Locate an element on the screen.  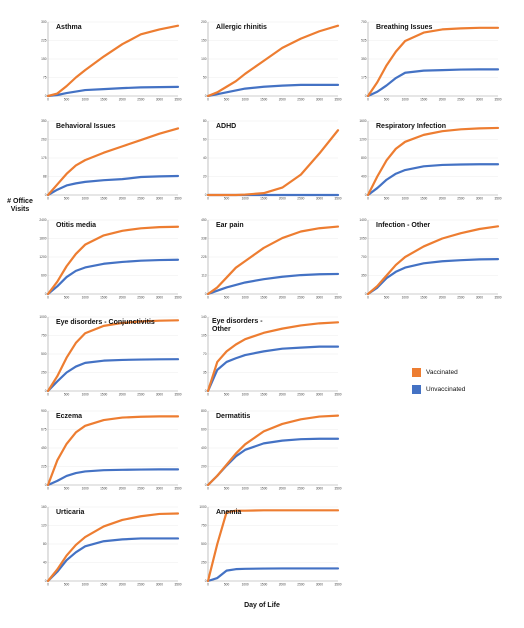
x-axis-label: Day of Life is located at coordinates (262, 605).